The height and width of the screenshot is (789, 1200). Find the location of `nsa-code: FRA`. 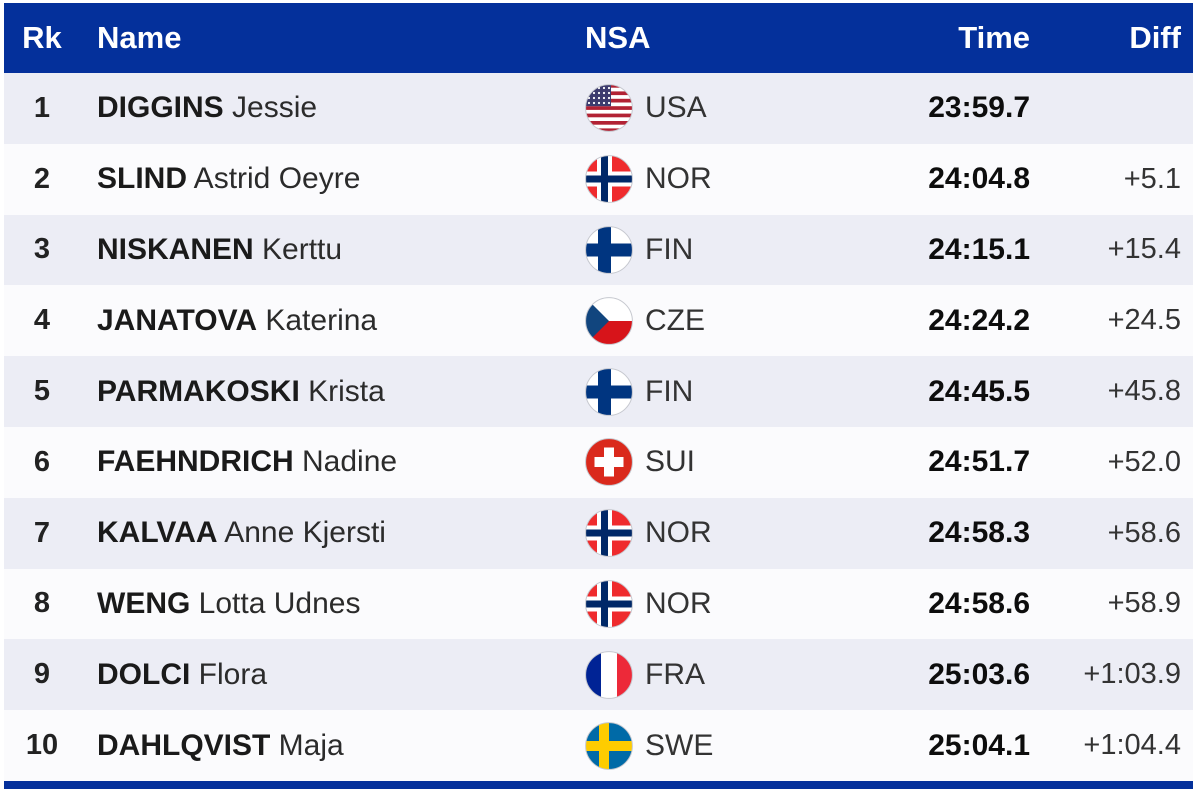

nsa-code: FRA is located at coordinates (675, 674).